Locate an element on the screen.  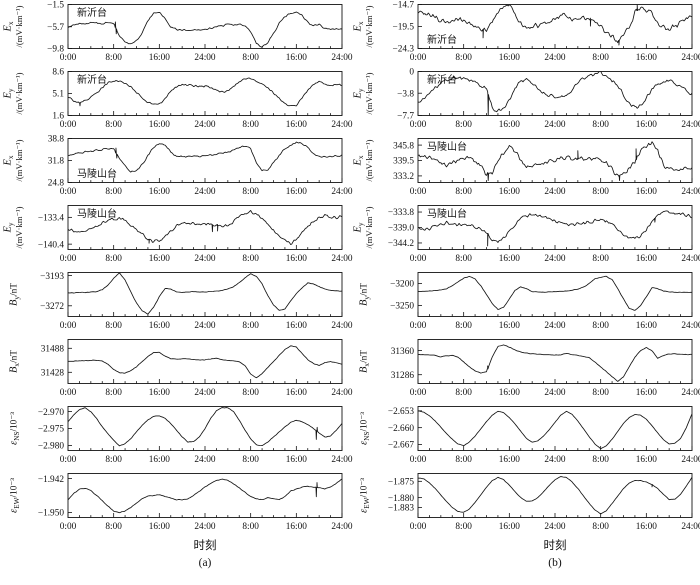
axis-box-b2 is located at coordinates (555, 93).